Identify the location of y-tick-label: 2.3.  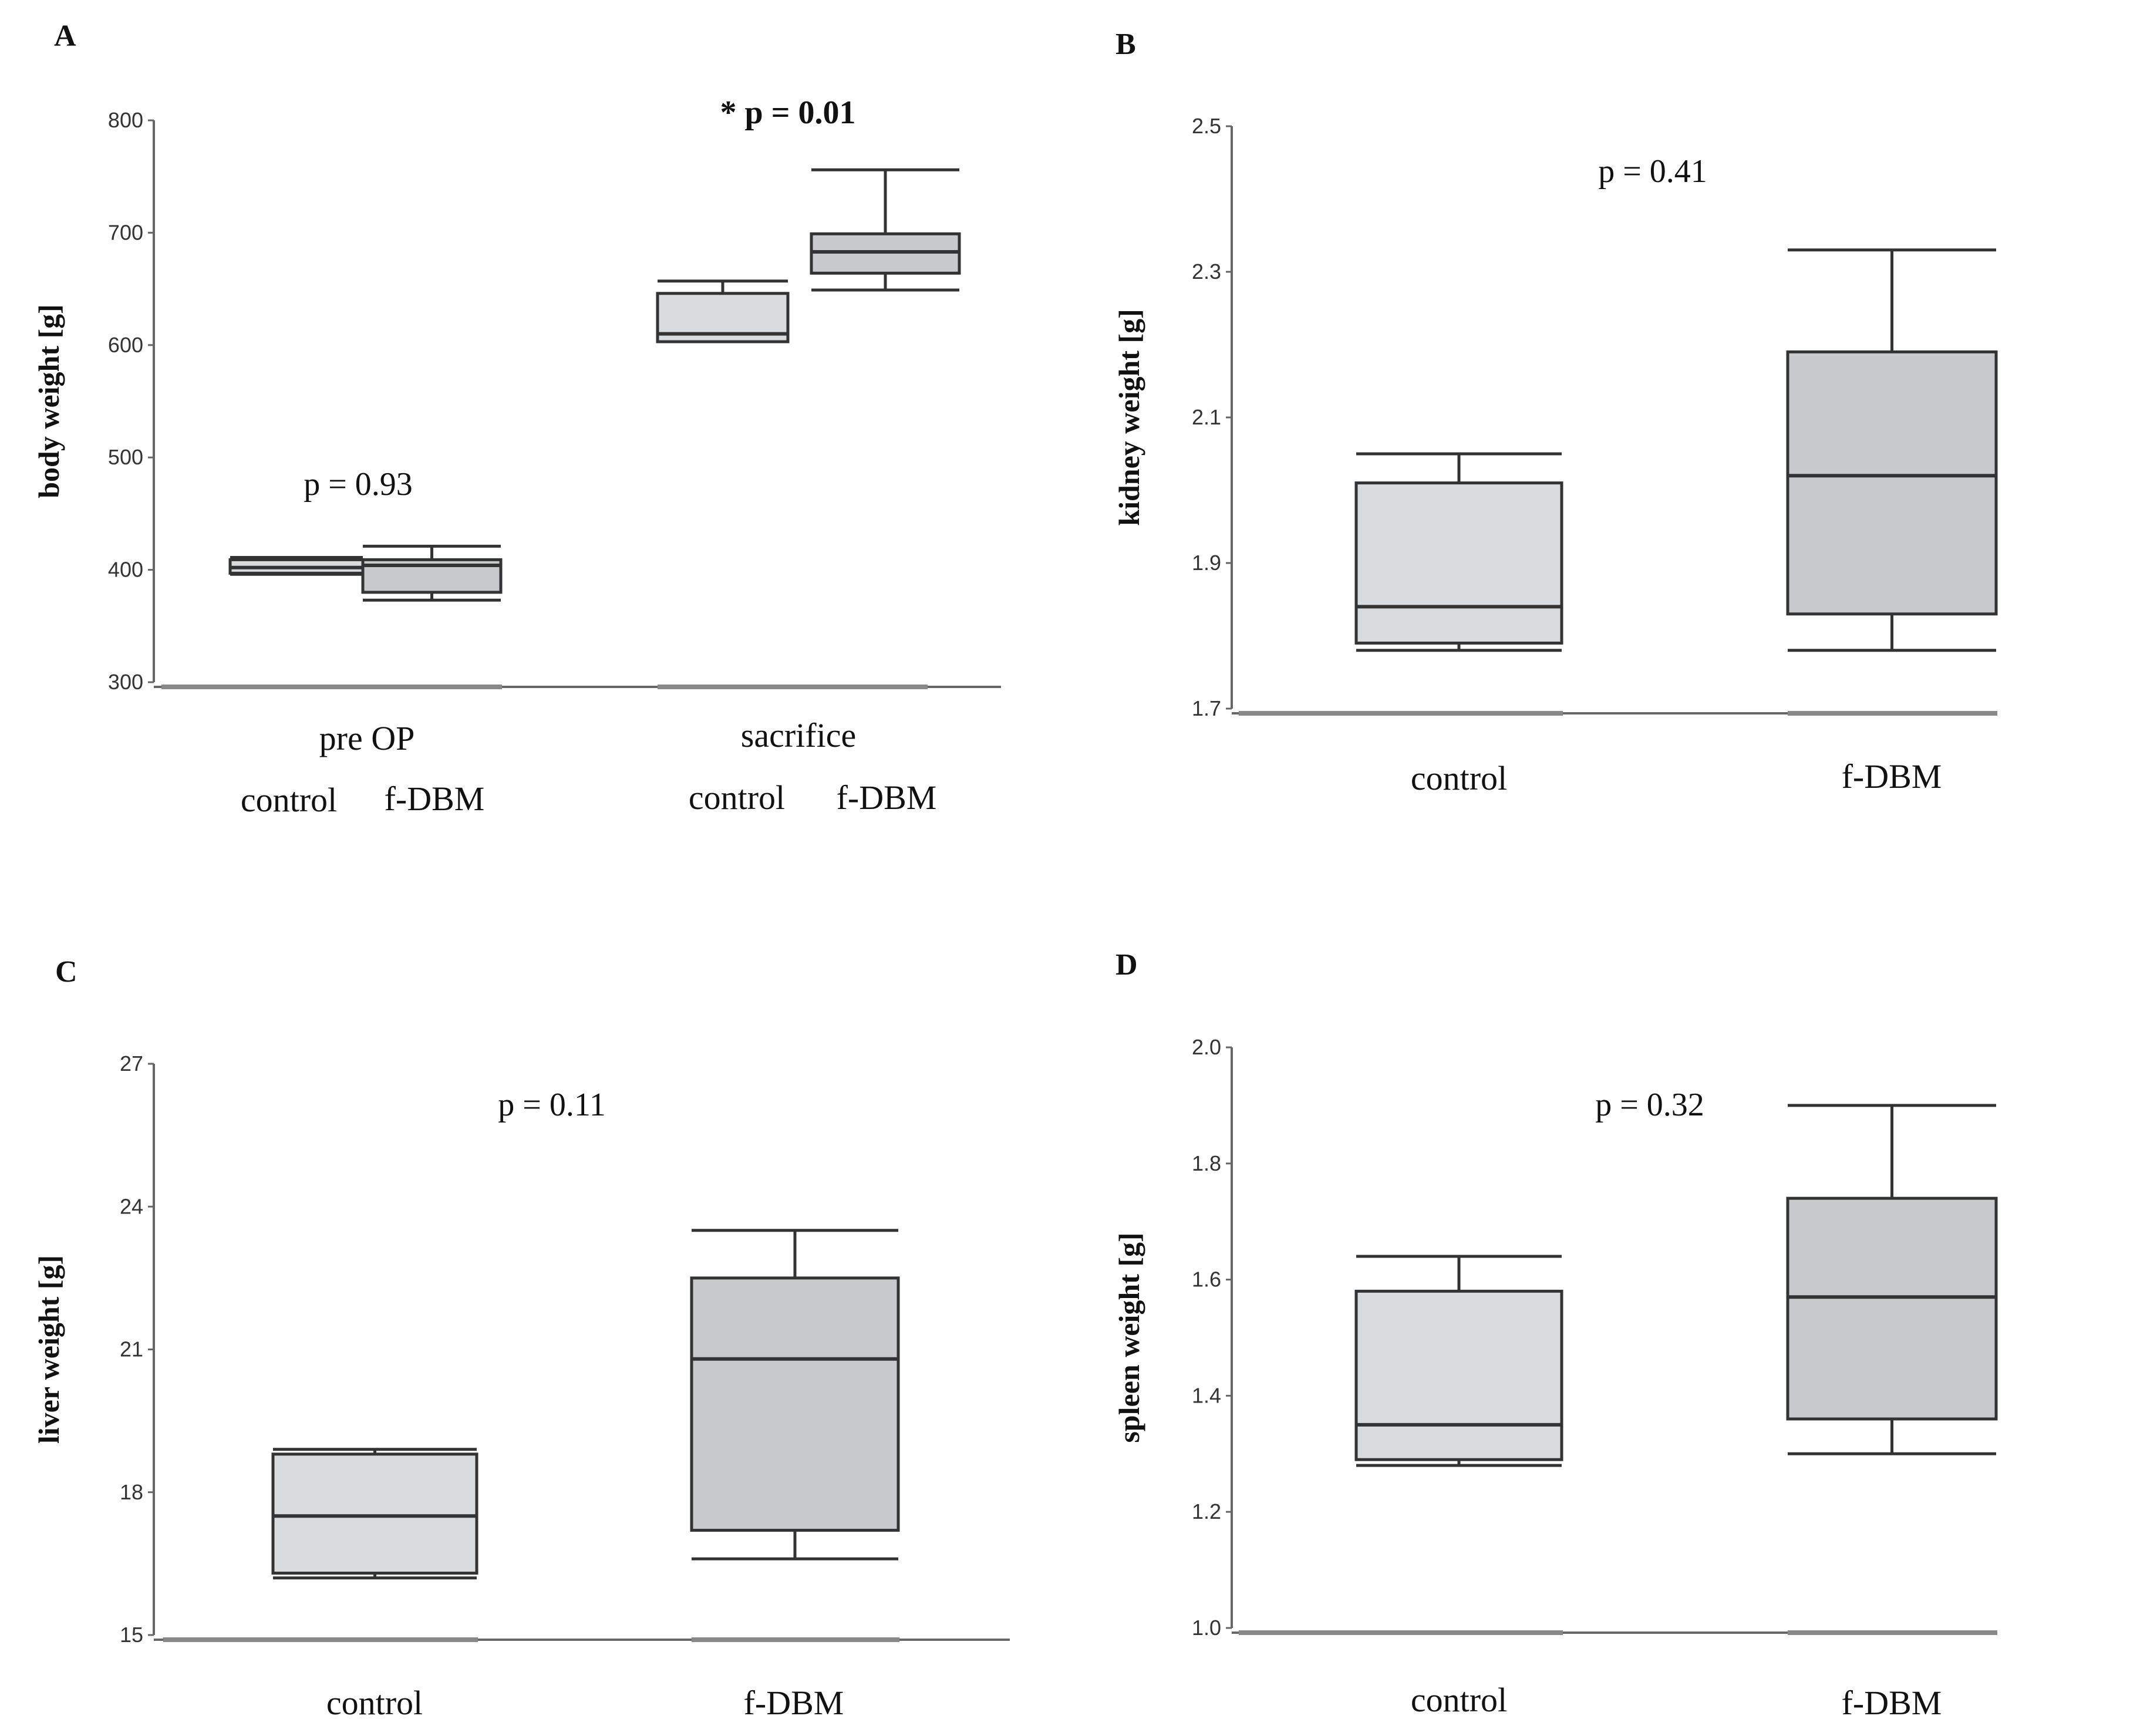
(1207, 271).